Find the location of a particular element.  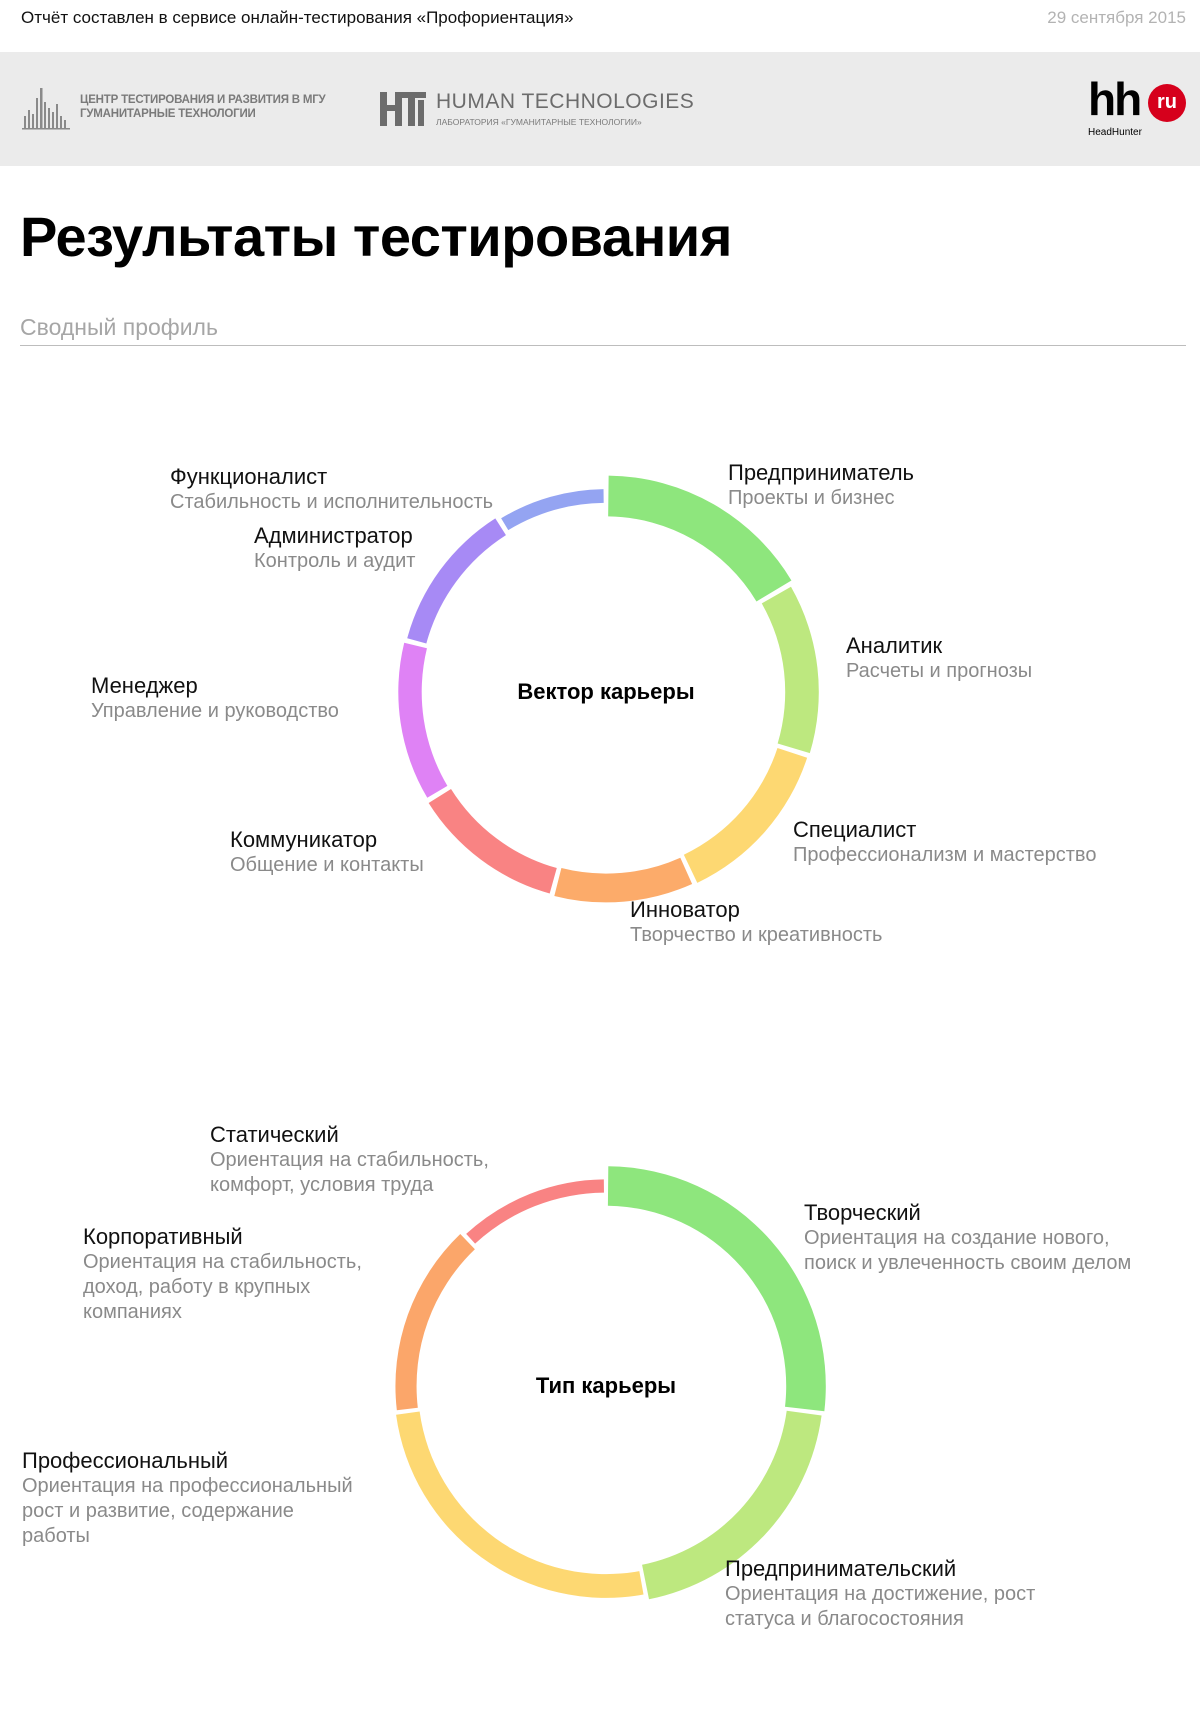

ht-logo-name: HUMAN TECHNOLOGIES is located at coordinates (565, 101).